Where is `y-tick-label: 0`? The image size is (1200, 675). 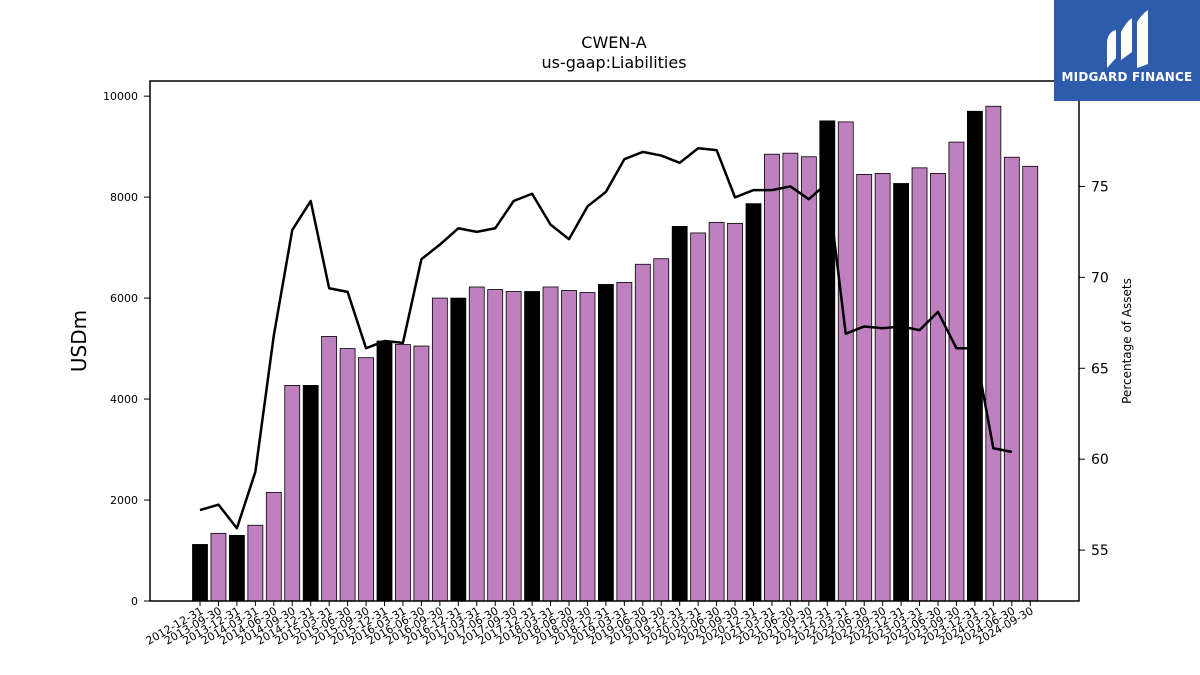 y-tick-label: 0 is located at coordinates (134, 601).